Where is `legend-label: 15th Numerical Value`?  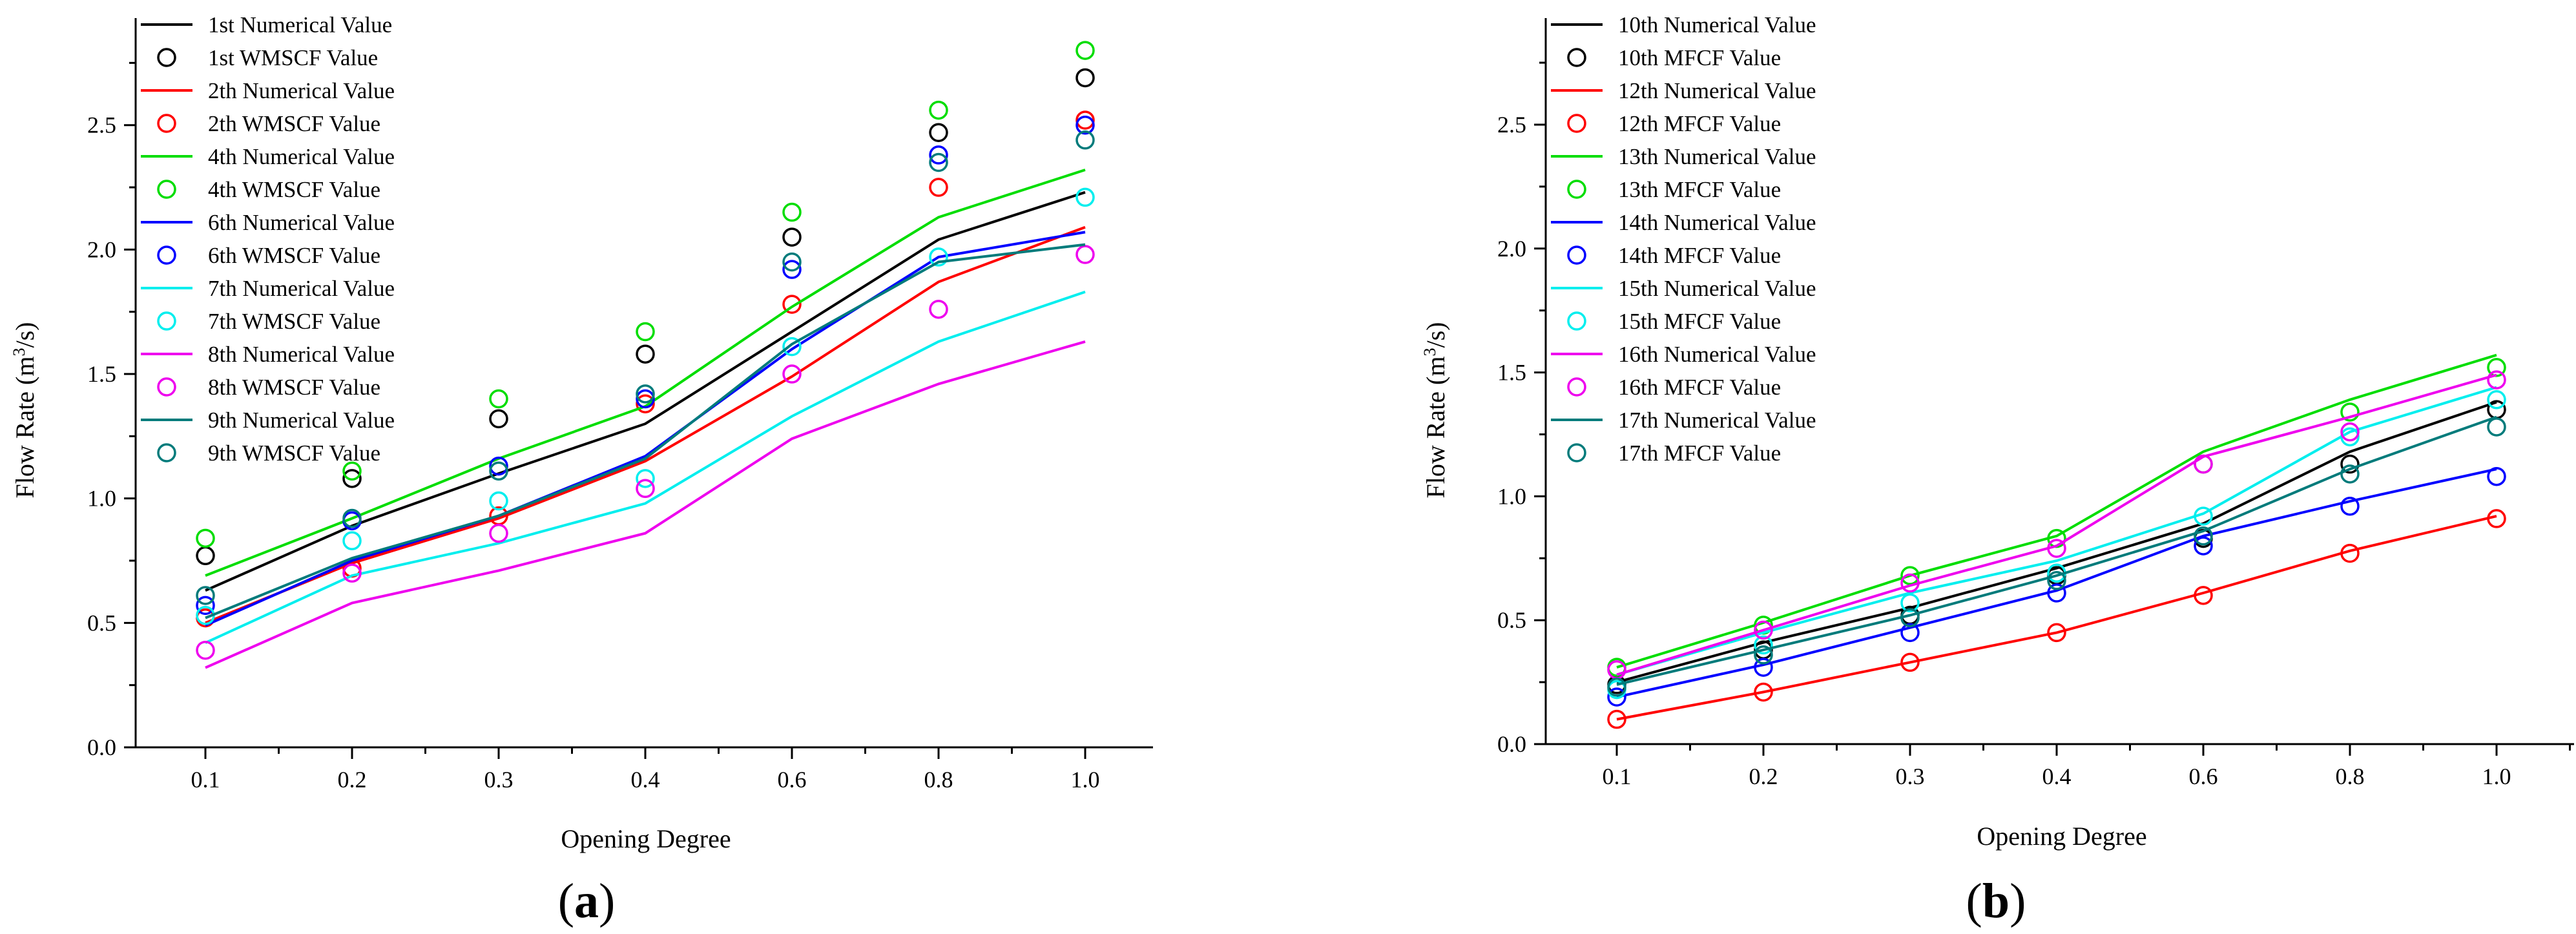
legend-label: 15th Numerical Value is located at coordinates (1717, 288).